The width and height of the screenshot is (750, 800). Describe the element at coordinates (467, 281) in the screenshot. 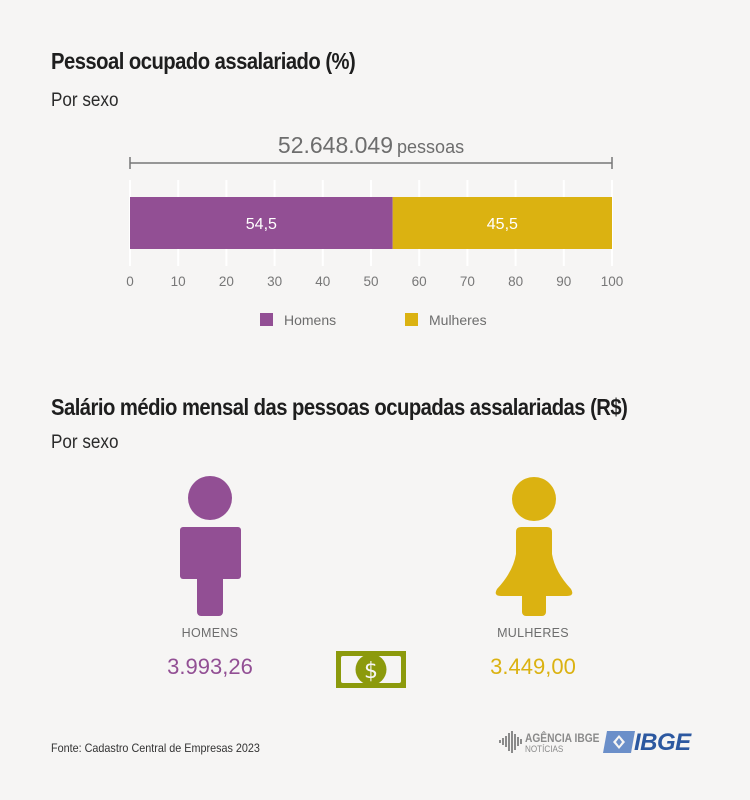

I see `x-tick-label: 70` at that location.